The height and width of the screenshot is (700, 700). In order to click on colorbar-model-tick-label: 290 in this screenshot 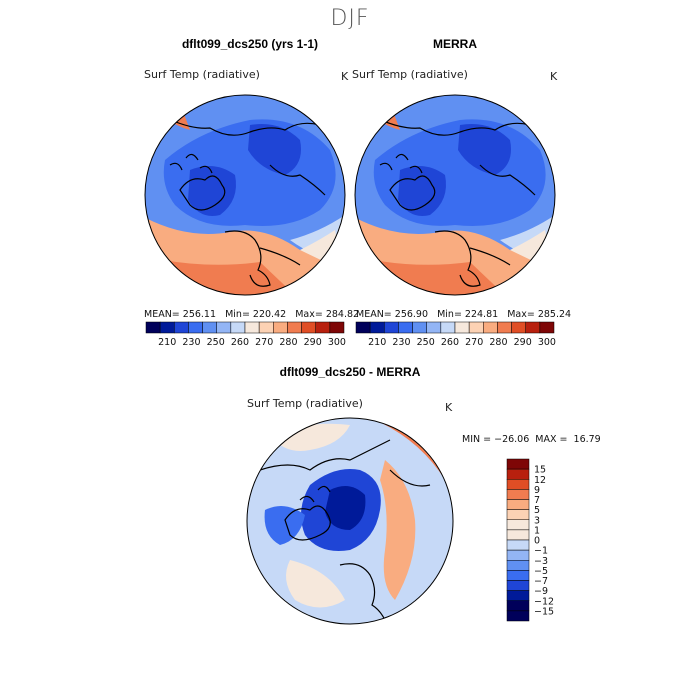, I will do `click(313, 342)`.